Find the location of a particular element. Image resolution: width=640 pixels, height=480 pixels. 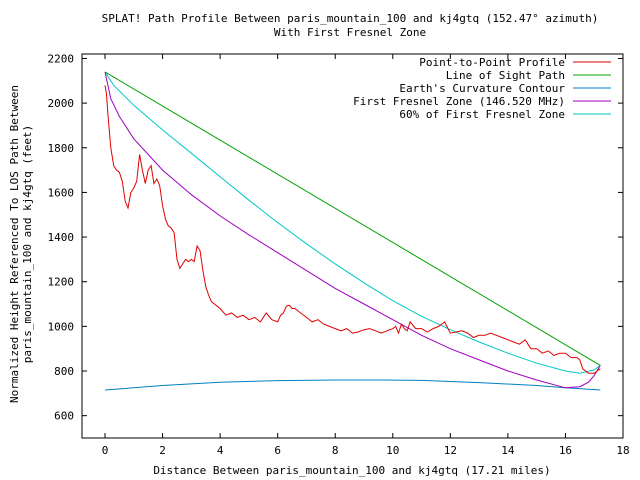

y-tick-label: 600 is located at coordinates (64, 416).